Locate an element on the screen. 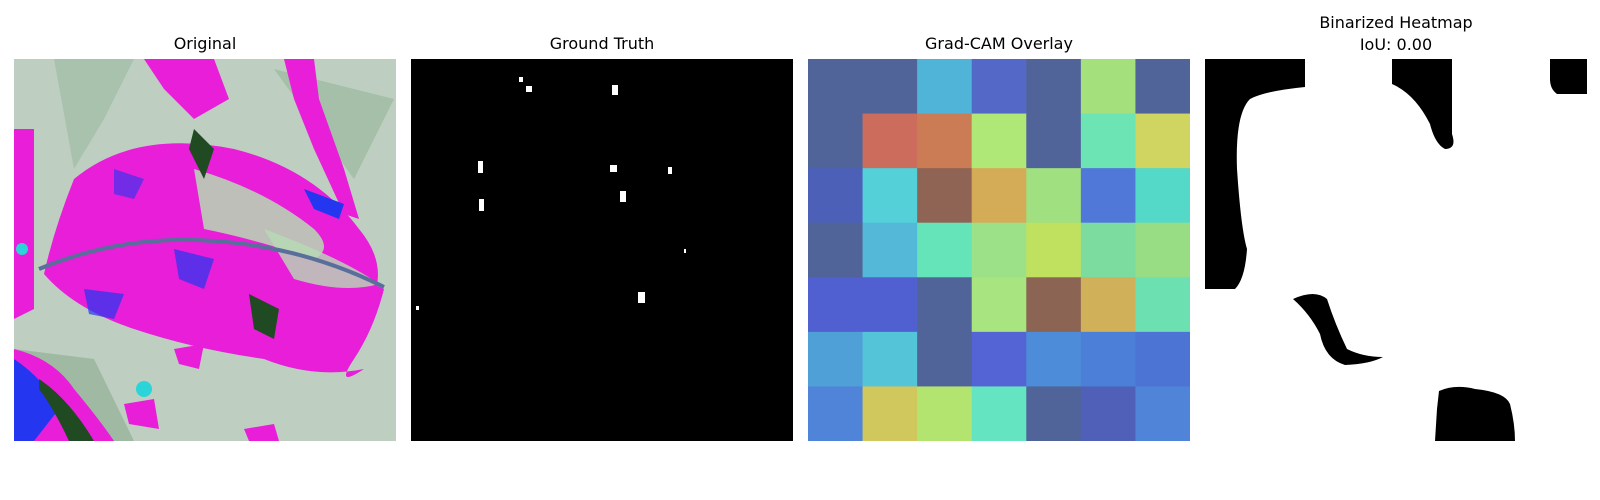  panel-title-gradcam: Grad-CAM Overlay is located at coordinates (999, 43).